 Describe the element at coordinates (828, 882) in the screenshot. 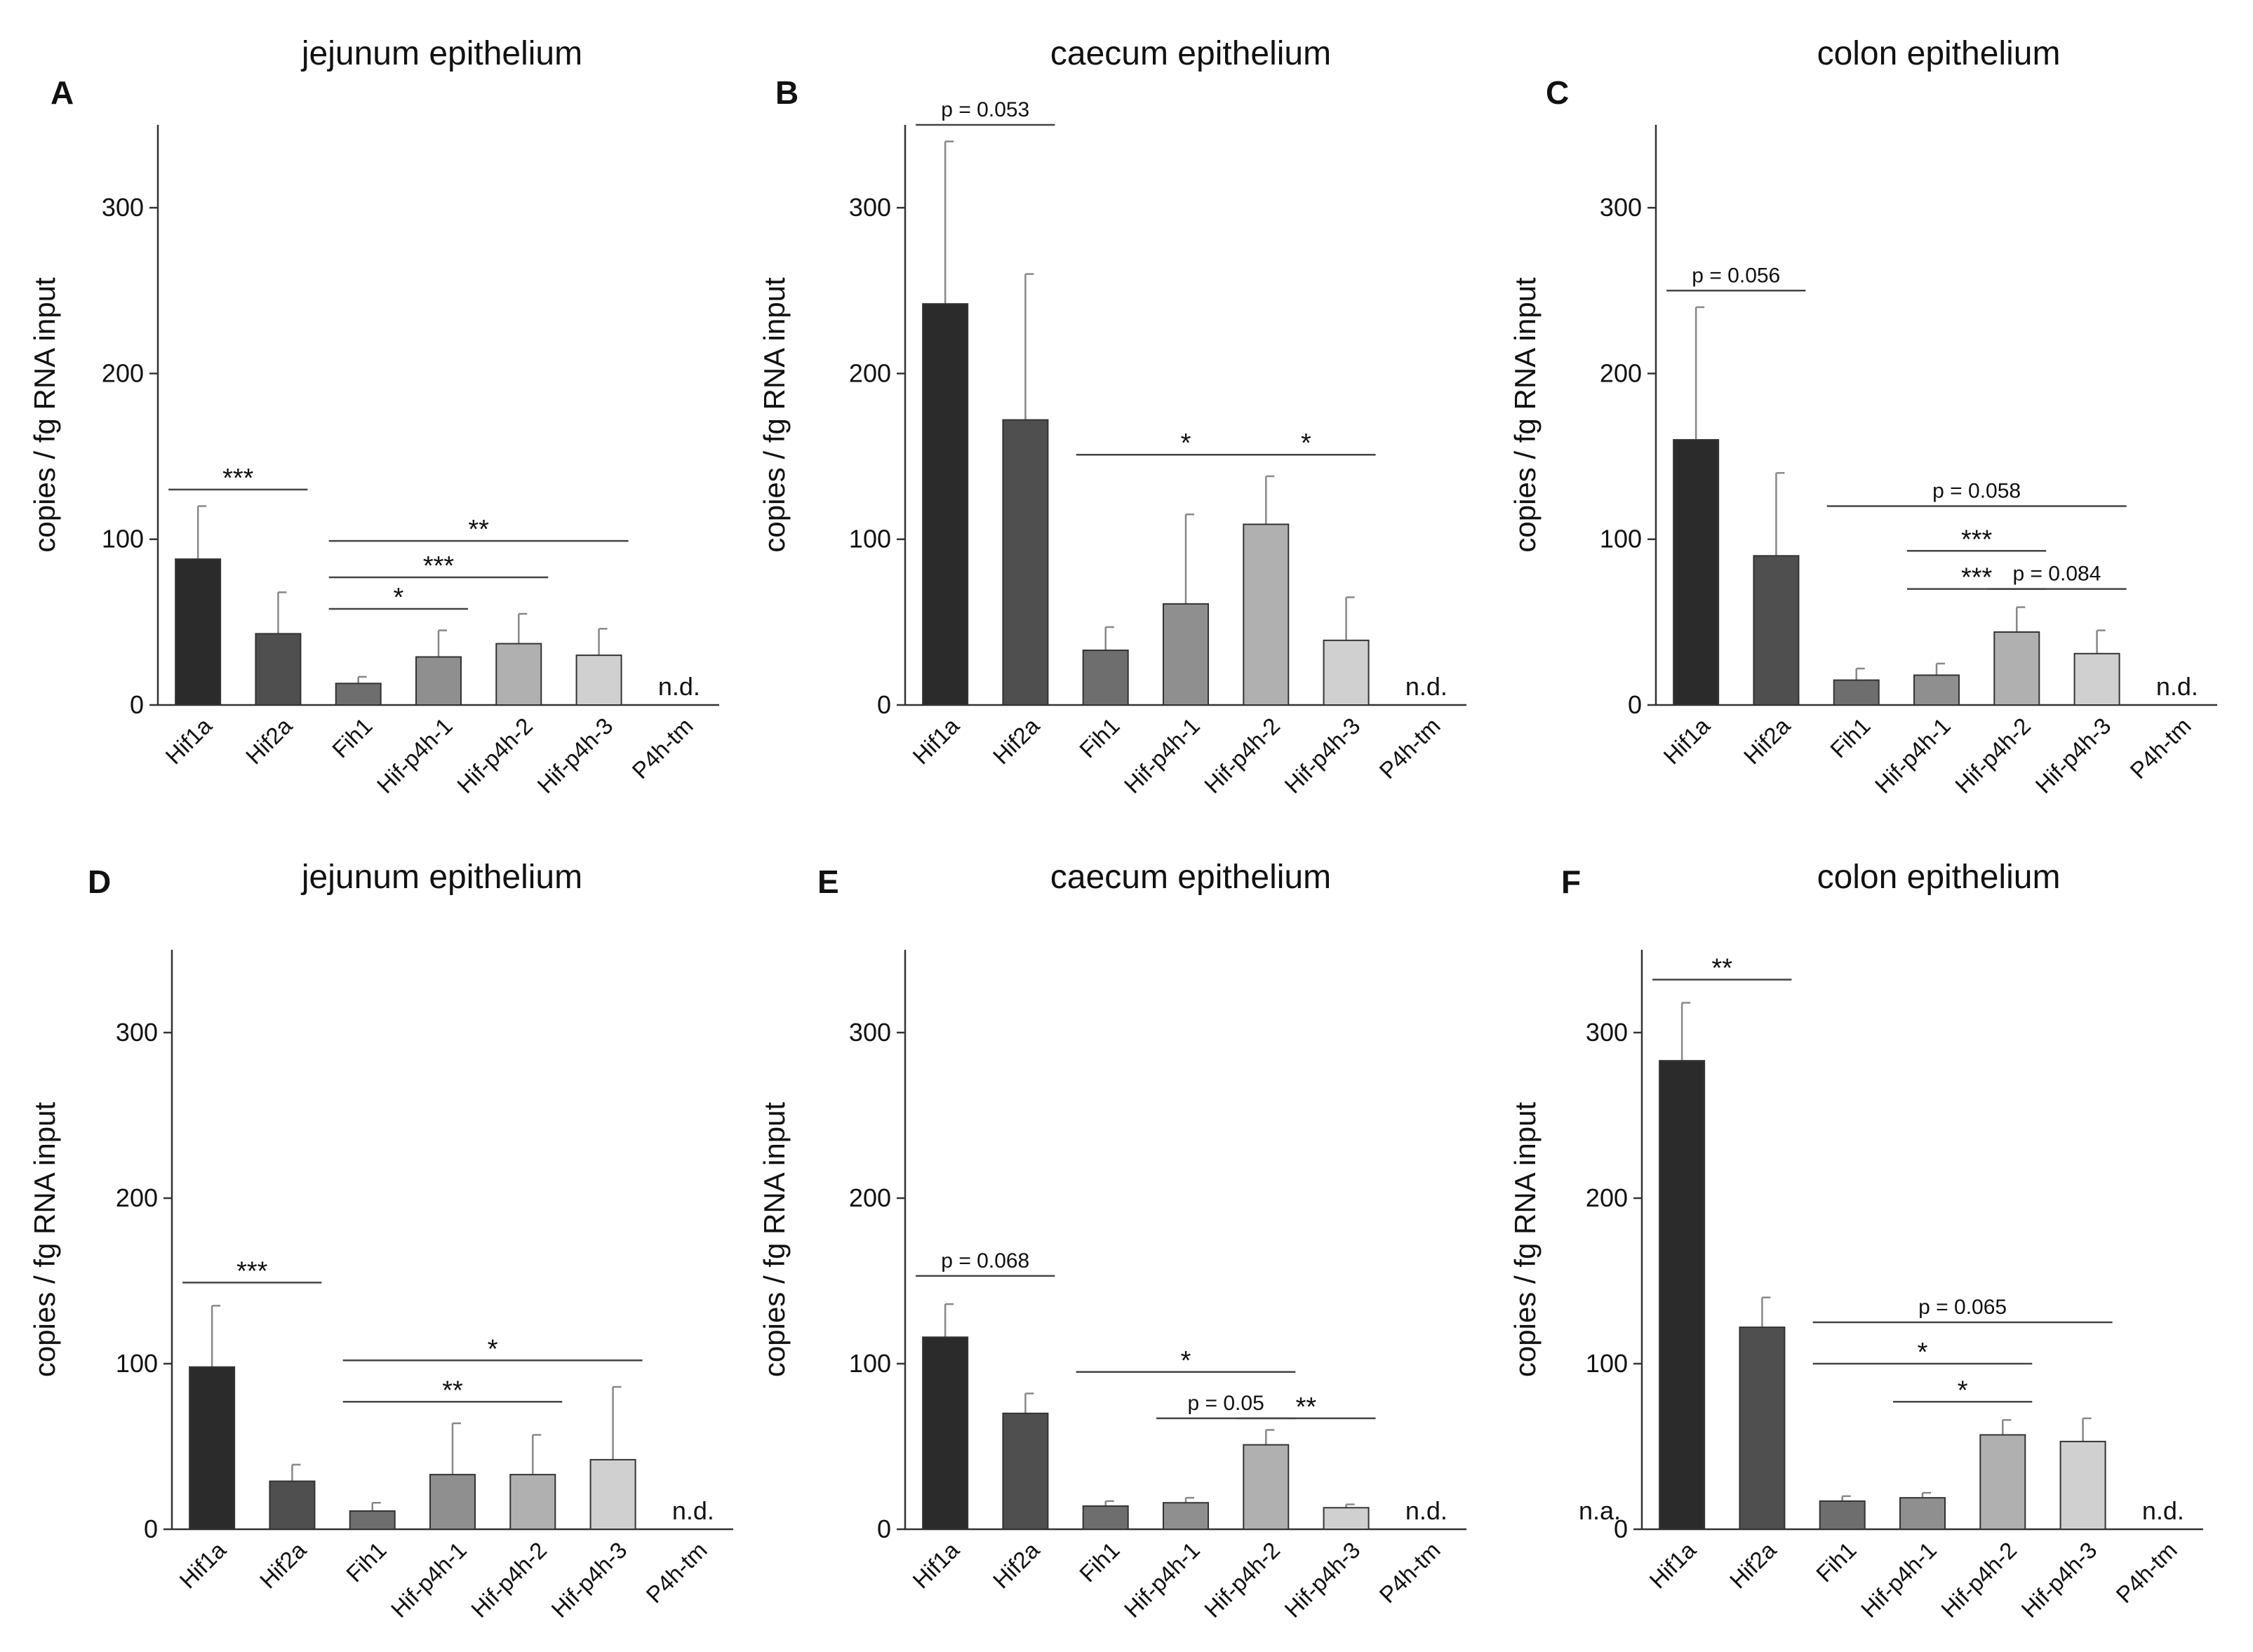

I see `panel-label: E` at that location.